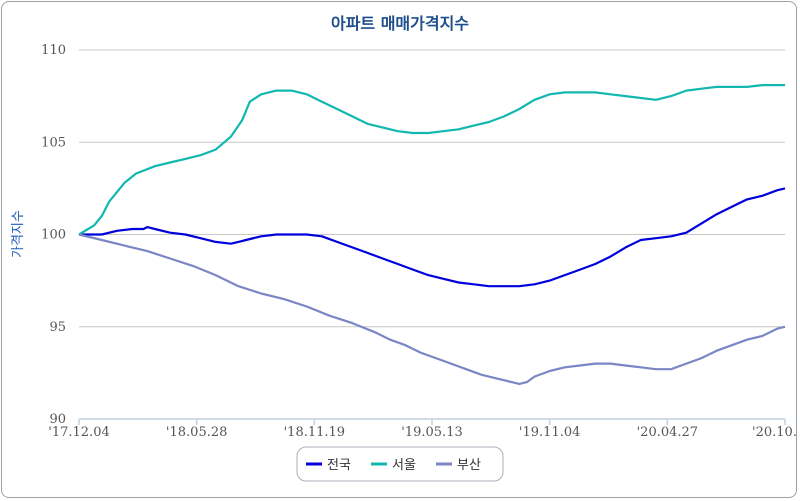 Image resolution: width=800 pixels, height=501 pixels. I want to click on y-tick-label: 90, so click(57, 419).